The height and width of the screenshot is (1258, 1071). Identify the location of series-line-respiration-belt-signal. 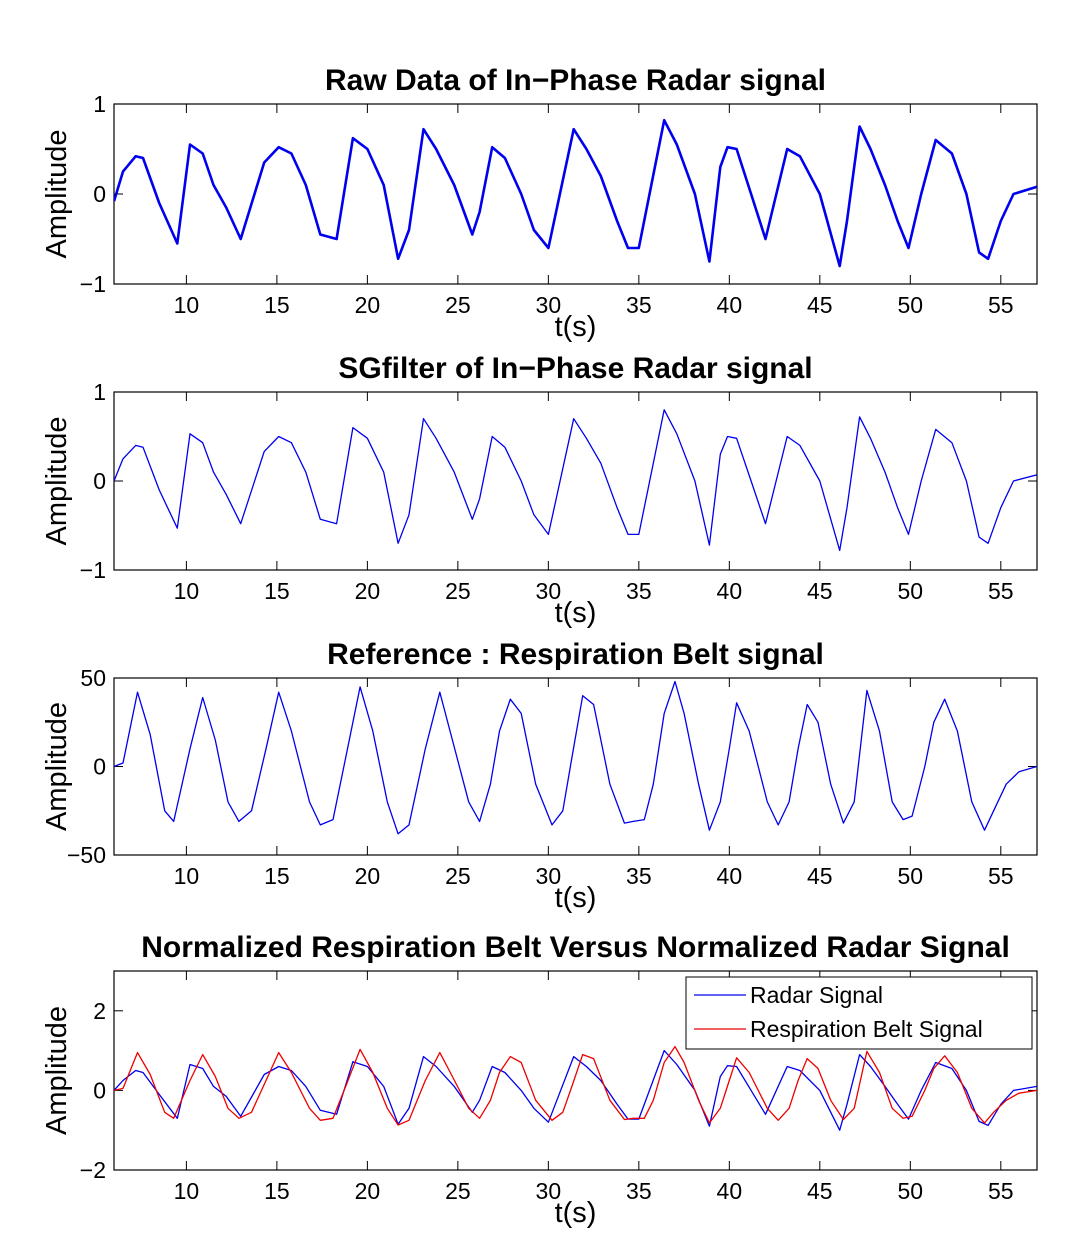
(575, 1085).